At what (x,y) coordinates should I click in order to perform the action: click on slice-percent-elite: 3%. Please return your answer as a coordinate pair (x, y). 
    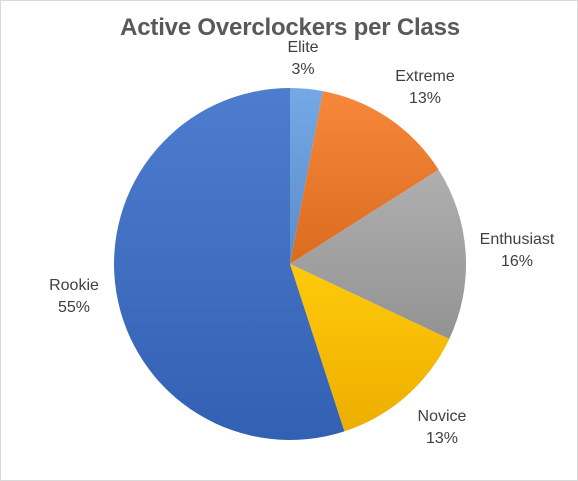
    Looking at the image, I should click on (303, 69).